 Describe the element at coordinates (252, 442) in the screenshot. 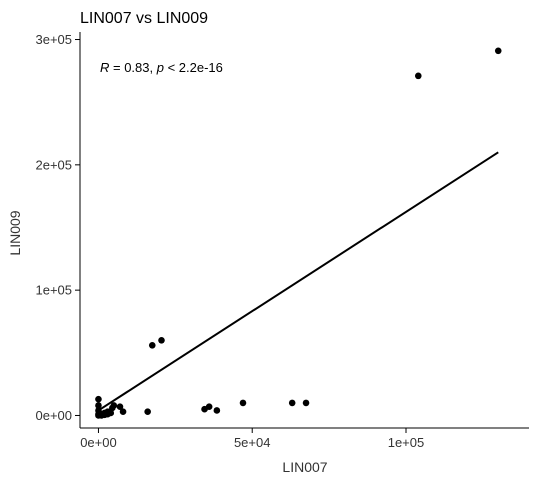

I see `x-tick-label: 5e+04` at that location.